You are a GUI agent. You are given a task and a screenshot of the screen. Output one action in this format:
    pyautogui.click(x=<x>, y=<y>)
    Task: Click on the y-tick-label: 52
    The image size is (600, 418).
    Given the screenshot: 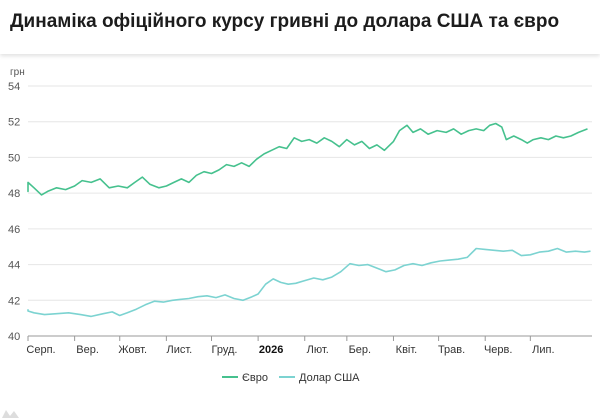 What is the action you would take?
    pyautogui.click(x=14, y=123)
    